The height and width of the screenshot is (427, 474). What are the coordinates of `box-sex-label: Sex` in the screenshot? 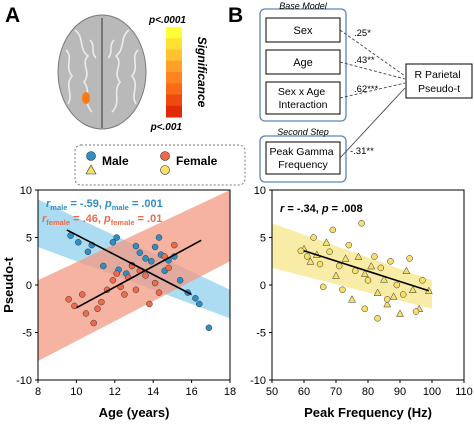 It's located at (303, 31).